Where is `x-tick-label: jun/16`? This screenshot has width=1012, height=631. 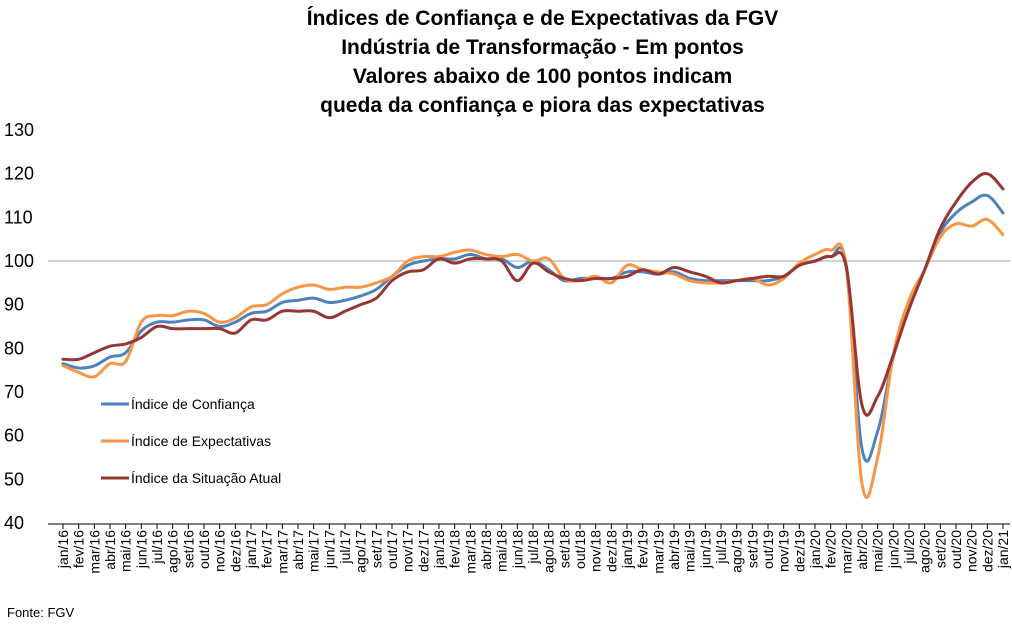 x-tick-label: jun/16 is located at coordinates (141, 549).